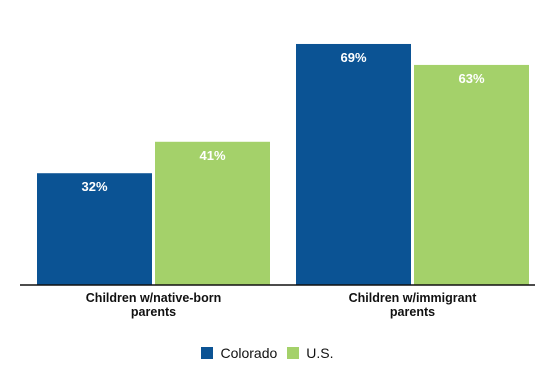 The height and width of the screenshot is (371, 535). Describe the element at coordinates (249, 353) in the screenshot. I see `legend-label-colorado: Colorado` at that location.